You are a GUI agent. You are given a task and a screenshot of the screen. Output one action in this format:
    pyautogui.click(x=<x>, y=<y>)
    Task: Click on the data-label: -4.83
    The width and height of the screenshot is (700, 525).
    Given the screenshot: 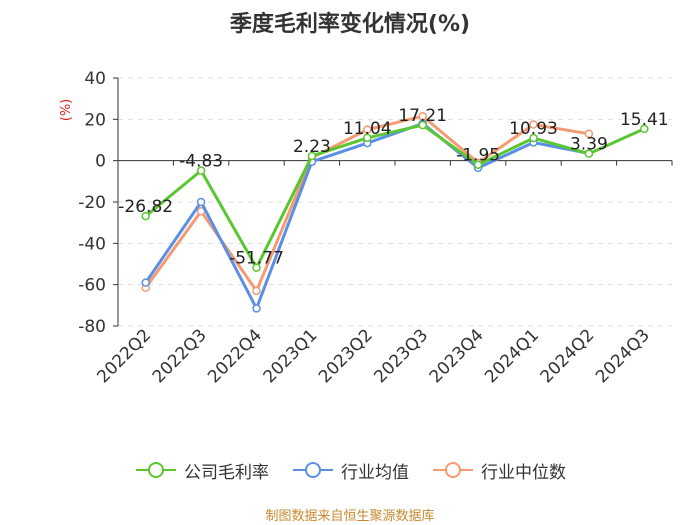 What is the action you would take?
    pyautogui.click(x=201, y=162)
    